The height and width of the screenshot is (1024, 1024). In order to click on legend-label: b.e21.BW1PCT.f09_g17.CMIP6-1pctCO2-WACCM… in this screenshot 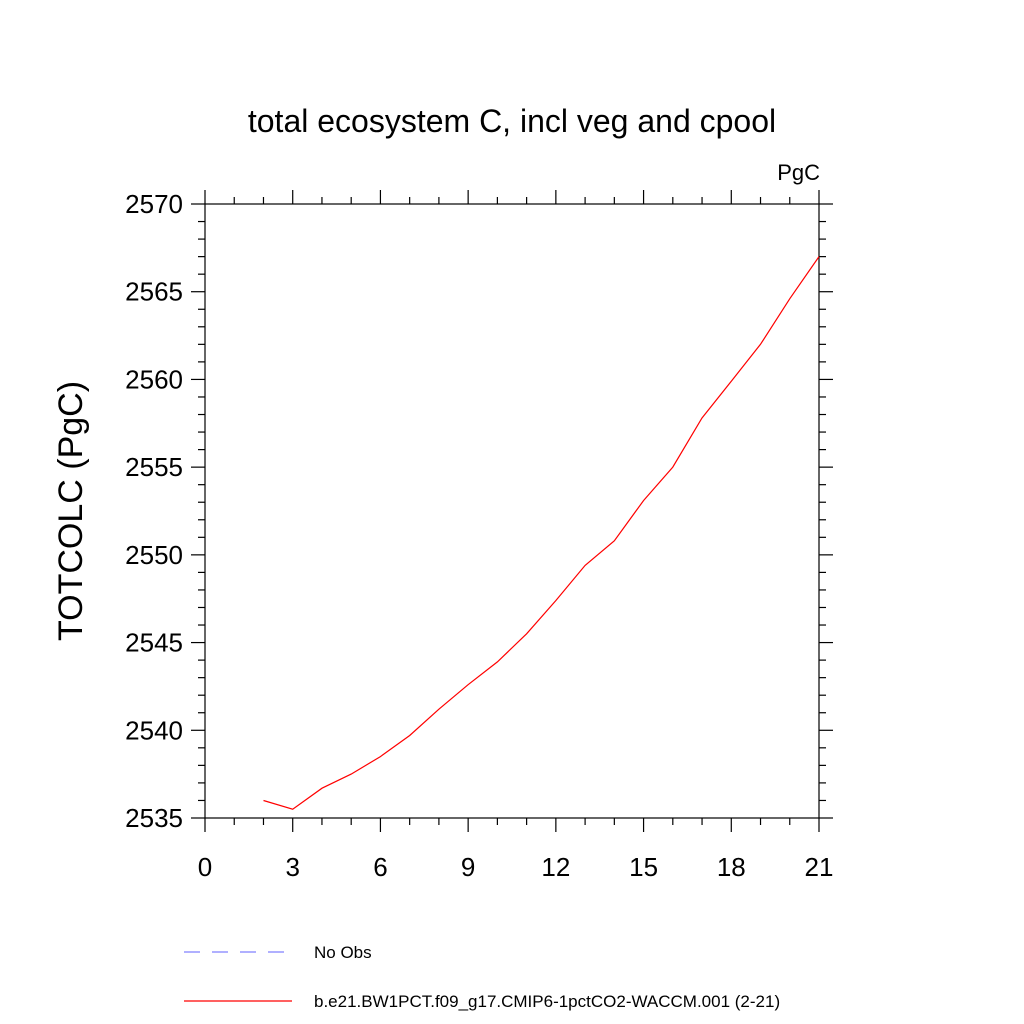, I will do `click(547, 1001)`.